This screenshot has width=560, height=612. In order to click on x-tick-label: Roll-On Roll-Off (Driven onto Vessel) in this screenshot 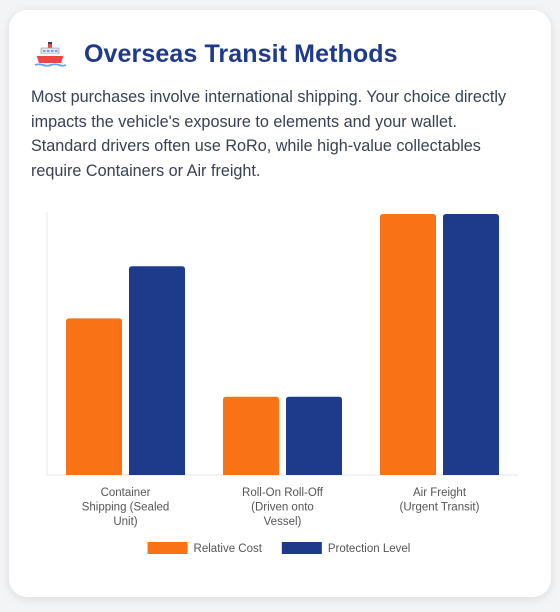, I will do `click(283, 507)`.